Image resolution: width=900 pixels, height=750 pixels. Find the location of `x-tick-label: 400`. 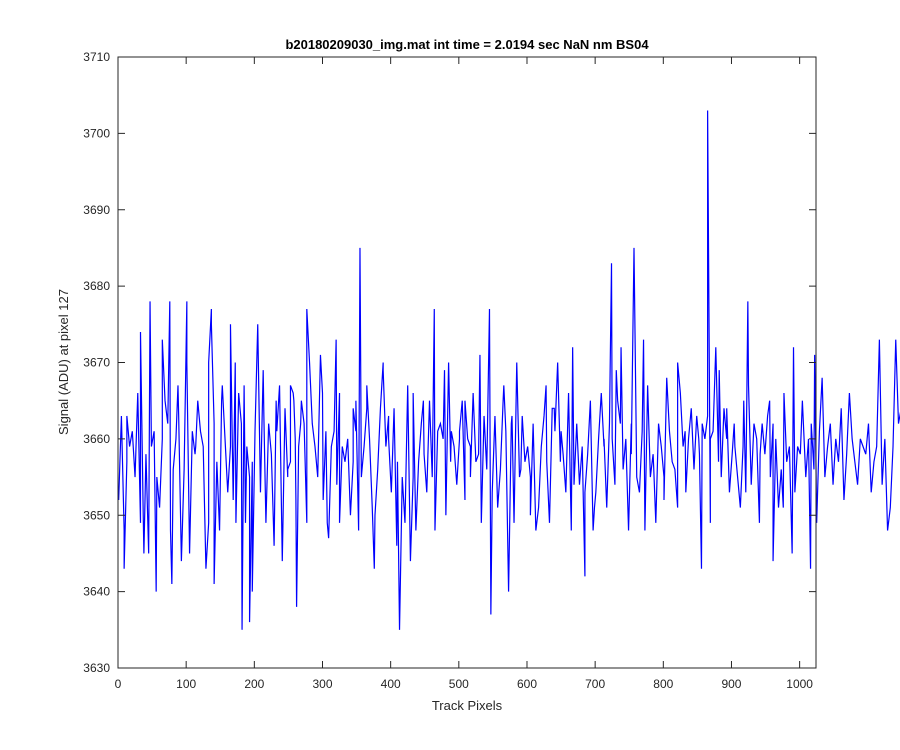

x-tick-label: 400 is located at coordinates (391, 684).